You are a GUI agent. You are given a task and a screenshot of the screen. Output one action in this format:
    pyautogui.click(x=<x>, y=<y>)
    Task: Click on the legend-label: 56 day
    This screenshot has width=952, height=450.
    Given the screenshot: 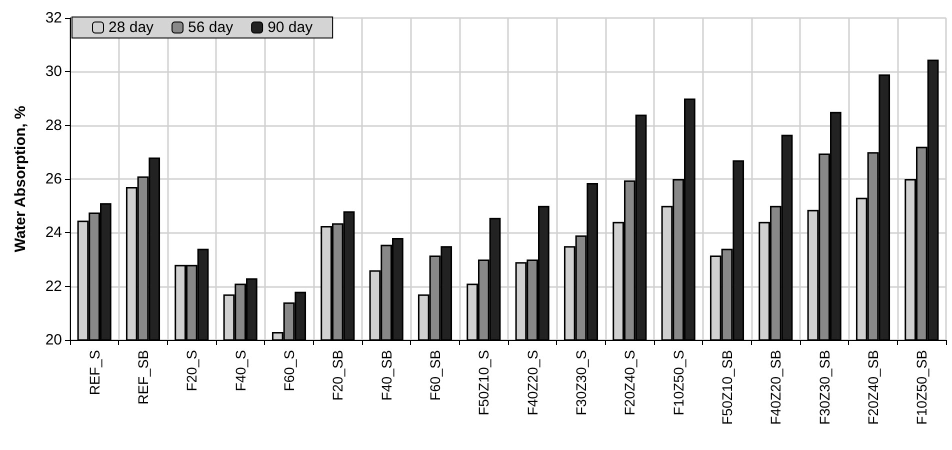 What is the action you would take?
    pyautogui.click(x=211, y=27)
    